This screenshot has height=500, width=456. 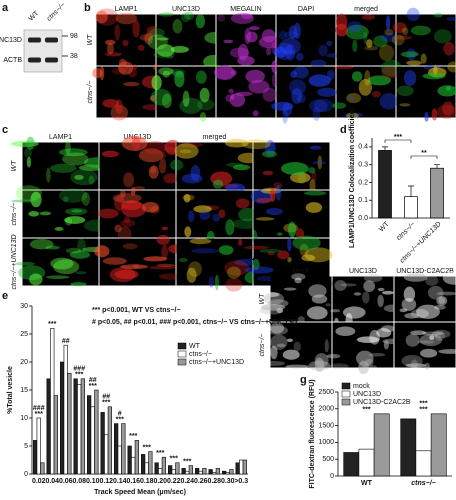 I want to click on x-tick-label: 0.16, so click(x=133, y=481).